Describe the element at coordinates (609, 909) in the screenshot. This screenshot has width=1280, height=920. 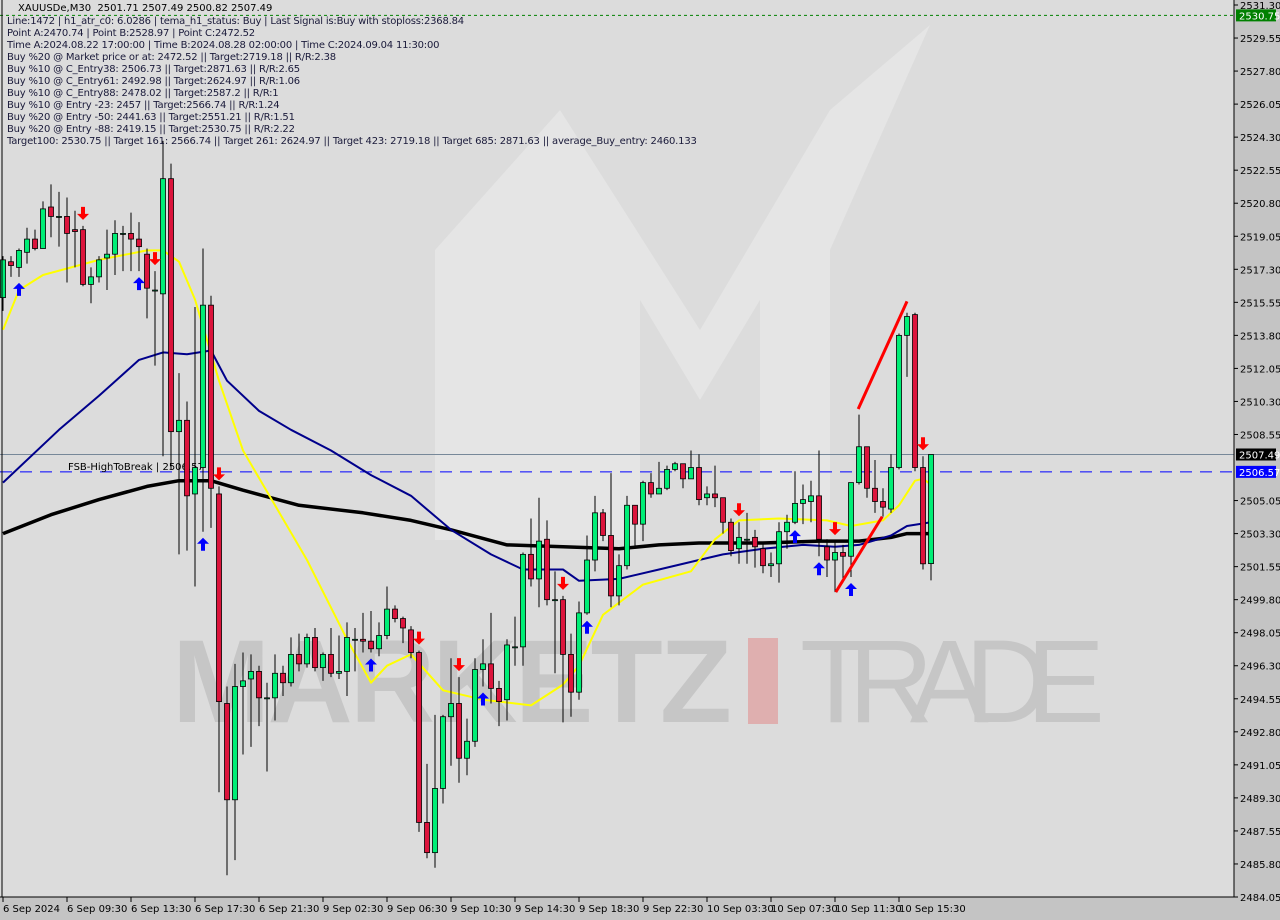
I see `time-tick-label: 9 Sep 18:30` at that location.